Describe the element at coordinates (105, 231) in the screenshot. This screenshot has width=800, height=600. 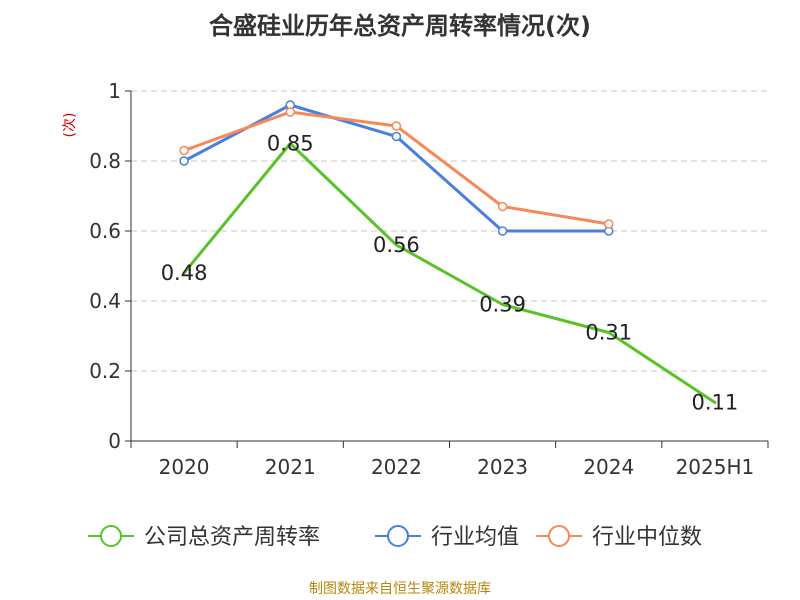
I see `y-tick-label: 0.6` at that location.